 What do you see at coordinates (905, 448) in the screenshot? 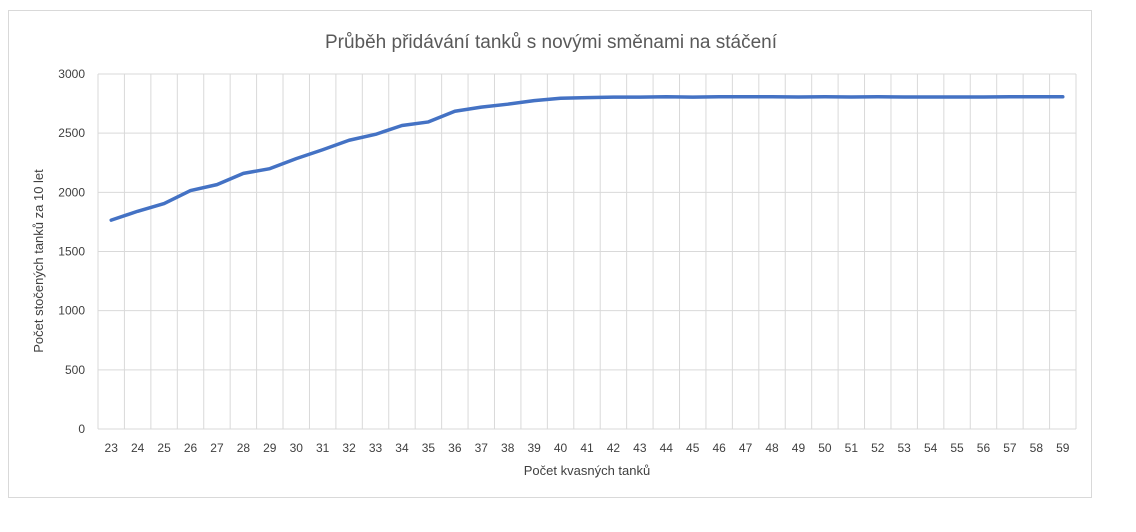
I see `x-tick-label: 53` at bounding box center [905, 448].